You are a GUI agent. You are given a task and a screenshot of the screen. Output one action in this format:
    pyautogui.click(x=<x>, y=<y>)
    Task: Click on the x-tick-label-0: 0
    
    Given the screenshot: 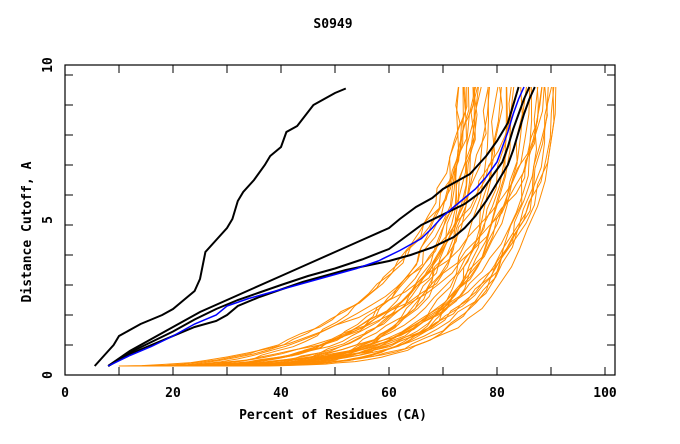 What is the action you would take?
    pyautogui.click(x=65, y=393)
    